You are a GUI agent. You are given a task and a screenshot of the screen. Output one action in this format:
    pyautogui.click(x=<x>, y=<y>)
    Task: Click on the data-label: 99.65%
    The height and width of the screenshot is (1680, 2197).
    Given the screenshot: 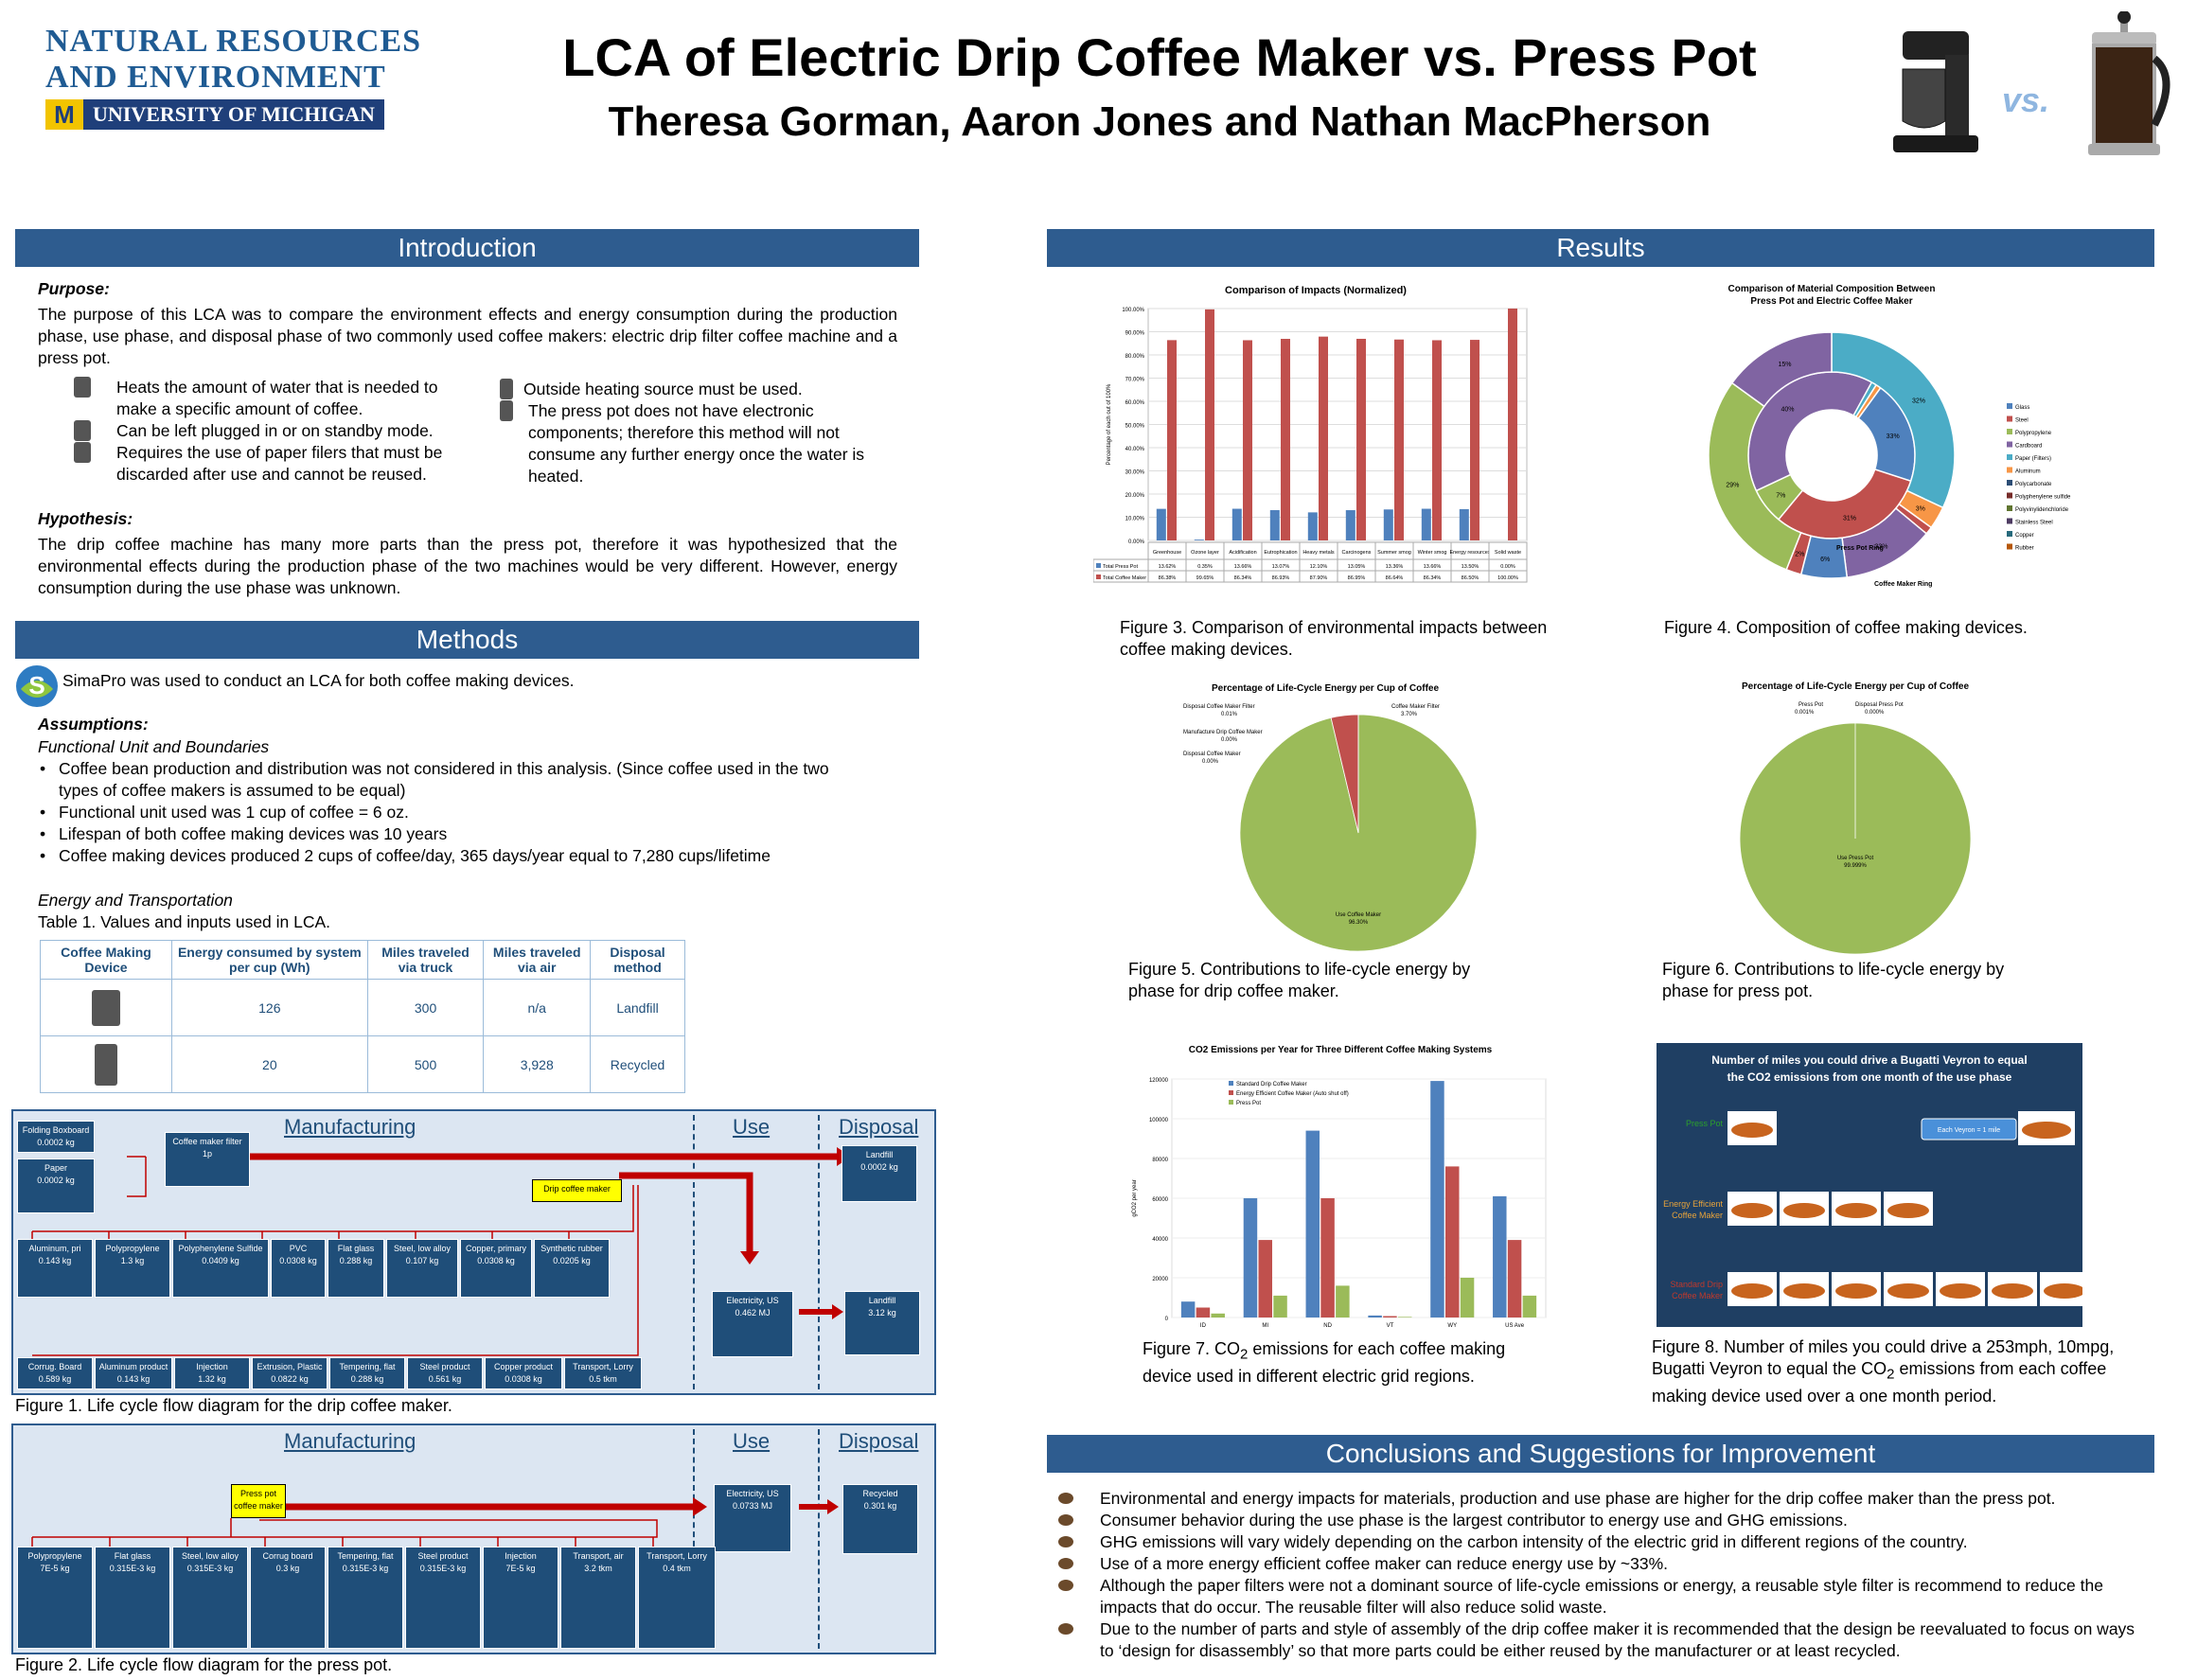 What is the action you would take?
    pyautogui.click(x=1205, y=578)
    